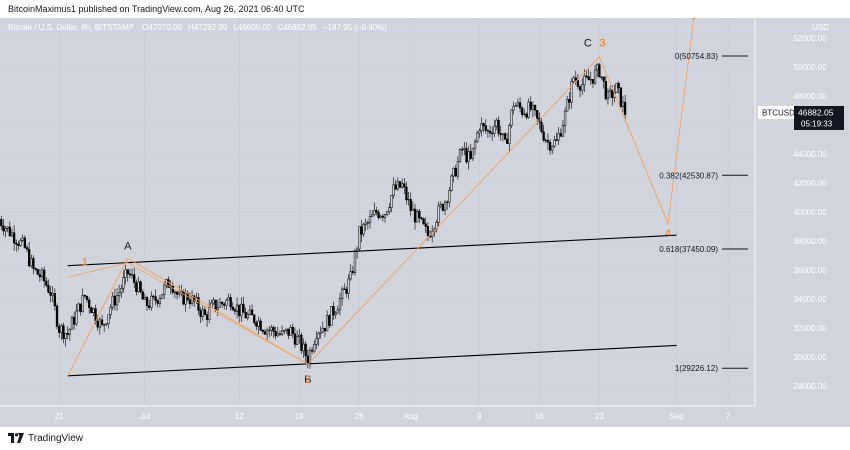 This screenshot has width=850, height=450. I want to click on wave-label: 4, so click(668, 234).